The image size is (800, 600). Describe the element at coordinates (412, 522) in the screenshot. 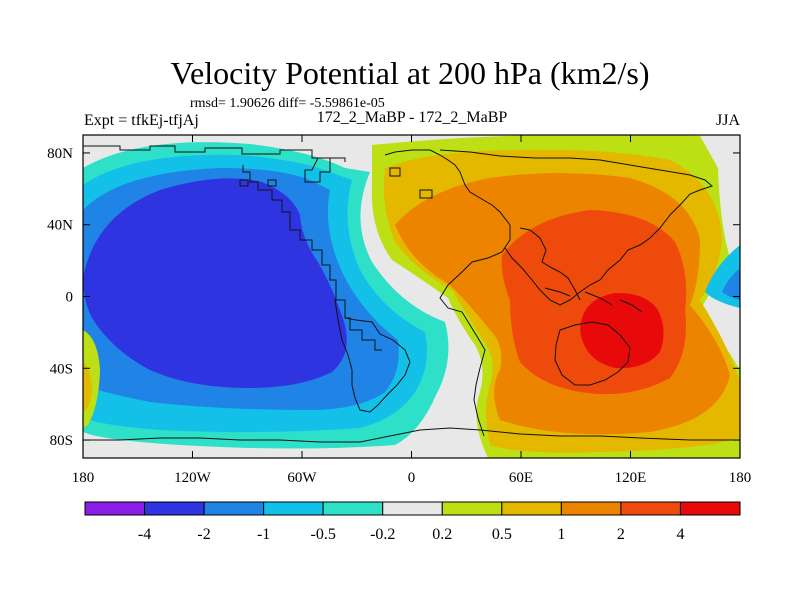

I see `colorbar: -4 -2 -1 -0.5 -0.2 0.2 0.5 1 2 4` at that location.